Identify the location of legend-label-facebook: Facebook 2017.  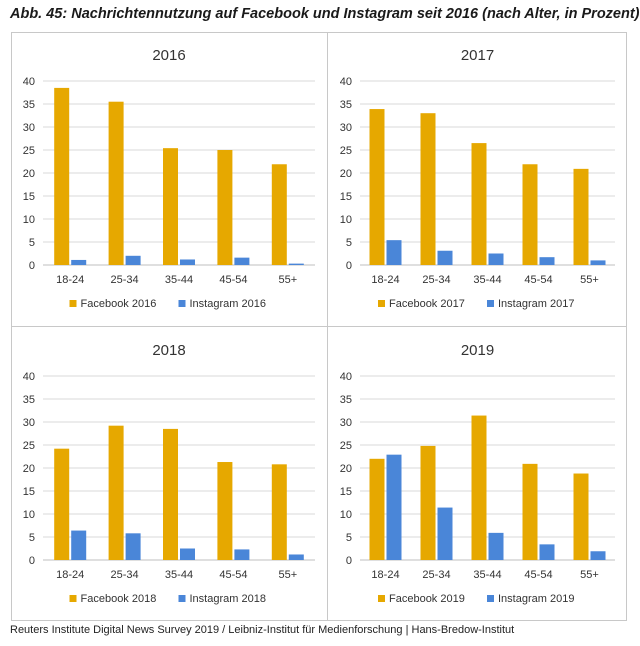
(427, 304).